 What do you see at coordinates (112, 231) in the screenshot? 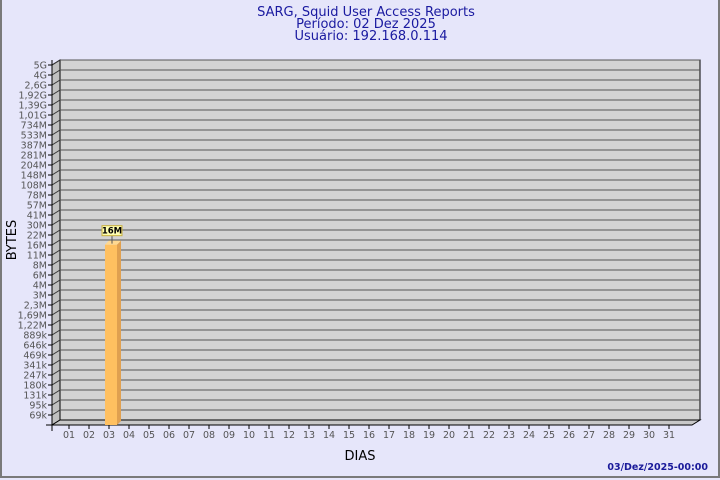
I see `data-label-box` at bounding box center [112, 231].